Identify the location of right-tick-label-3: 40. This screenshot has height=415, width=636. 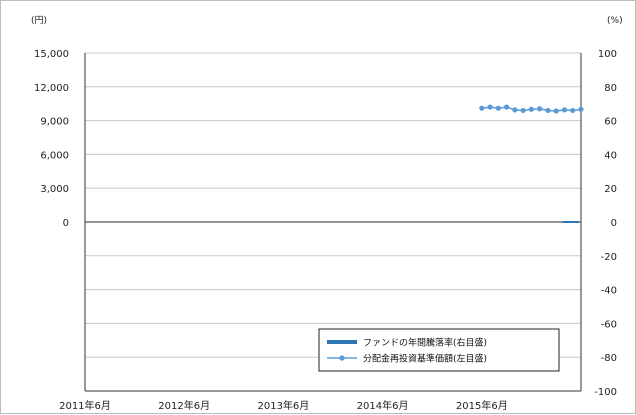
(610, 155).